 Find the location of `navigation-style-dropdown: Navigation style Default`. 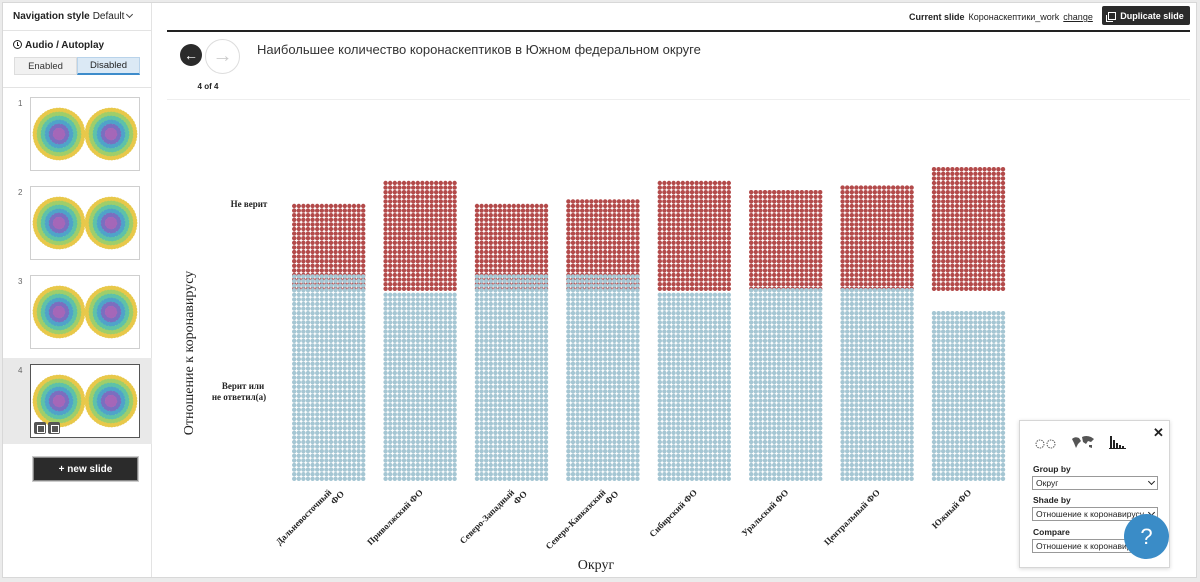

navigation-style-dropdown: Navigation style Default is located at coordinates (73, 16).